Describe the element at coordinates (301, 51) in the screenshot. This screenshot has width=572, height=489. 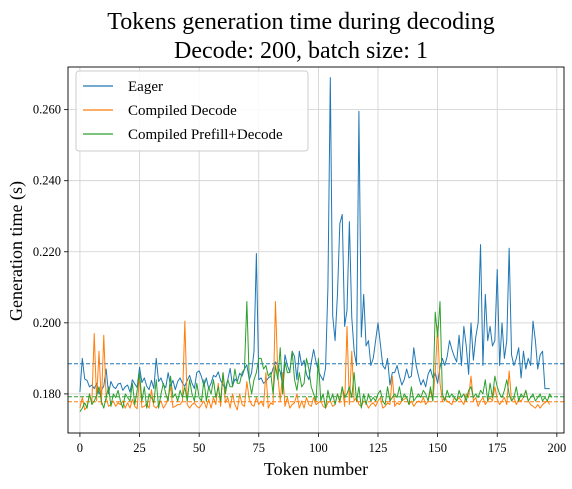
I see `chart-subtitle: Decode: 200, batch size: 1` at that location.